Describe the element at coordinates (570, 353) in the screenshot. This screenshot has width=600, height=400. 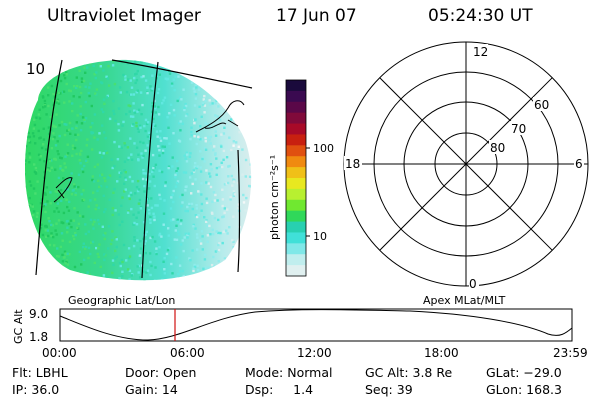
I see `altitude-xtick: 23:59` at that location.